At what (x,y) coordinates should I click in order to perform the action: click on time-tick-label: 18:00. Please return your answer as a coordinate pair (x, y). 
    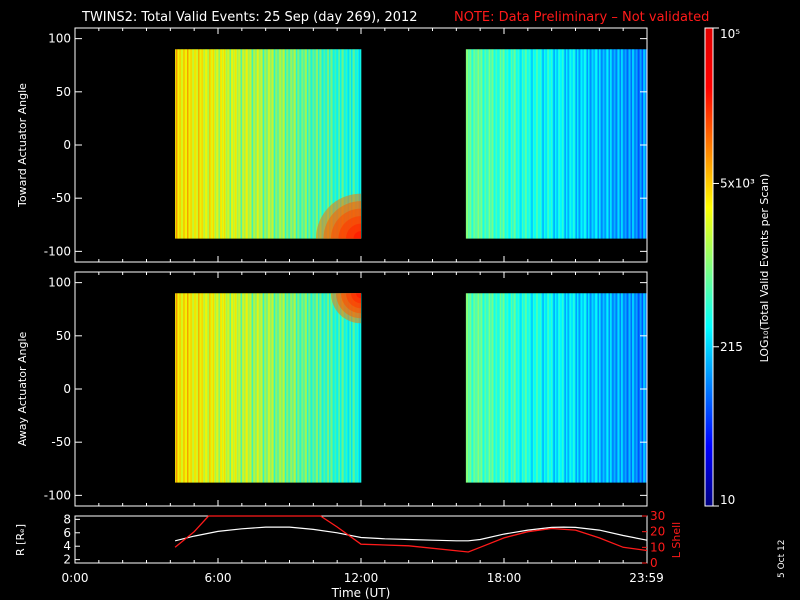
    Looking at the image, I should click on (504, 578).